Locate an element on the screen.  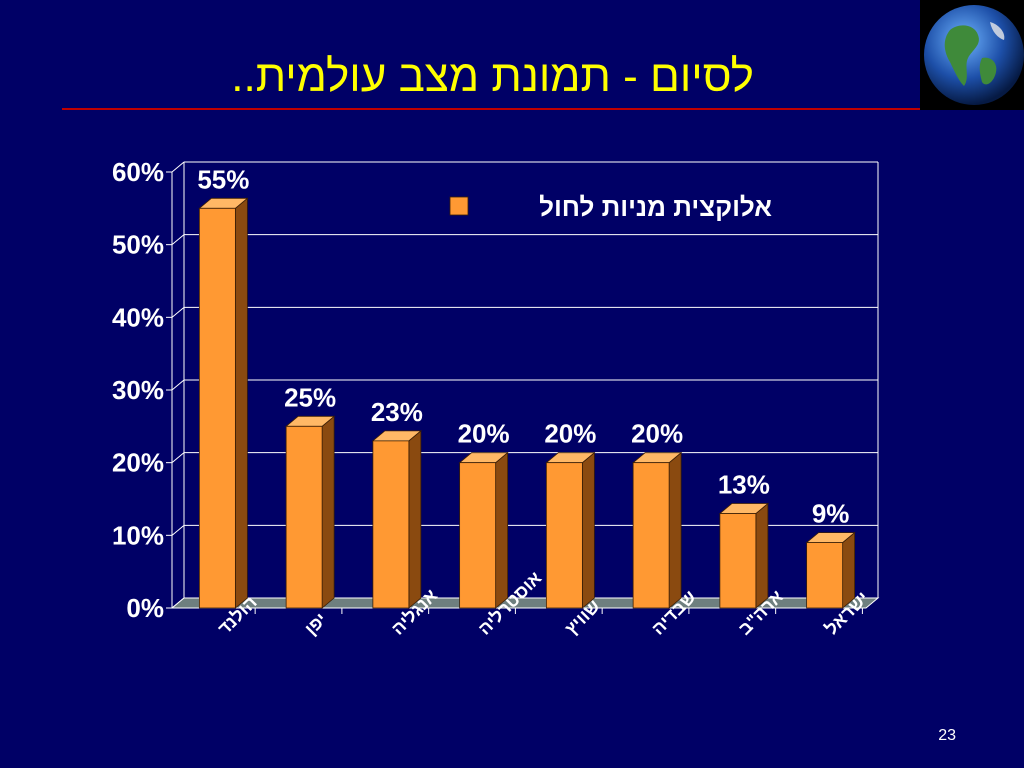
data-label: 9% is located at coordinates (831, 514).